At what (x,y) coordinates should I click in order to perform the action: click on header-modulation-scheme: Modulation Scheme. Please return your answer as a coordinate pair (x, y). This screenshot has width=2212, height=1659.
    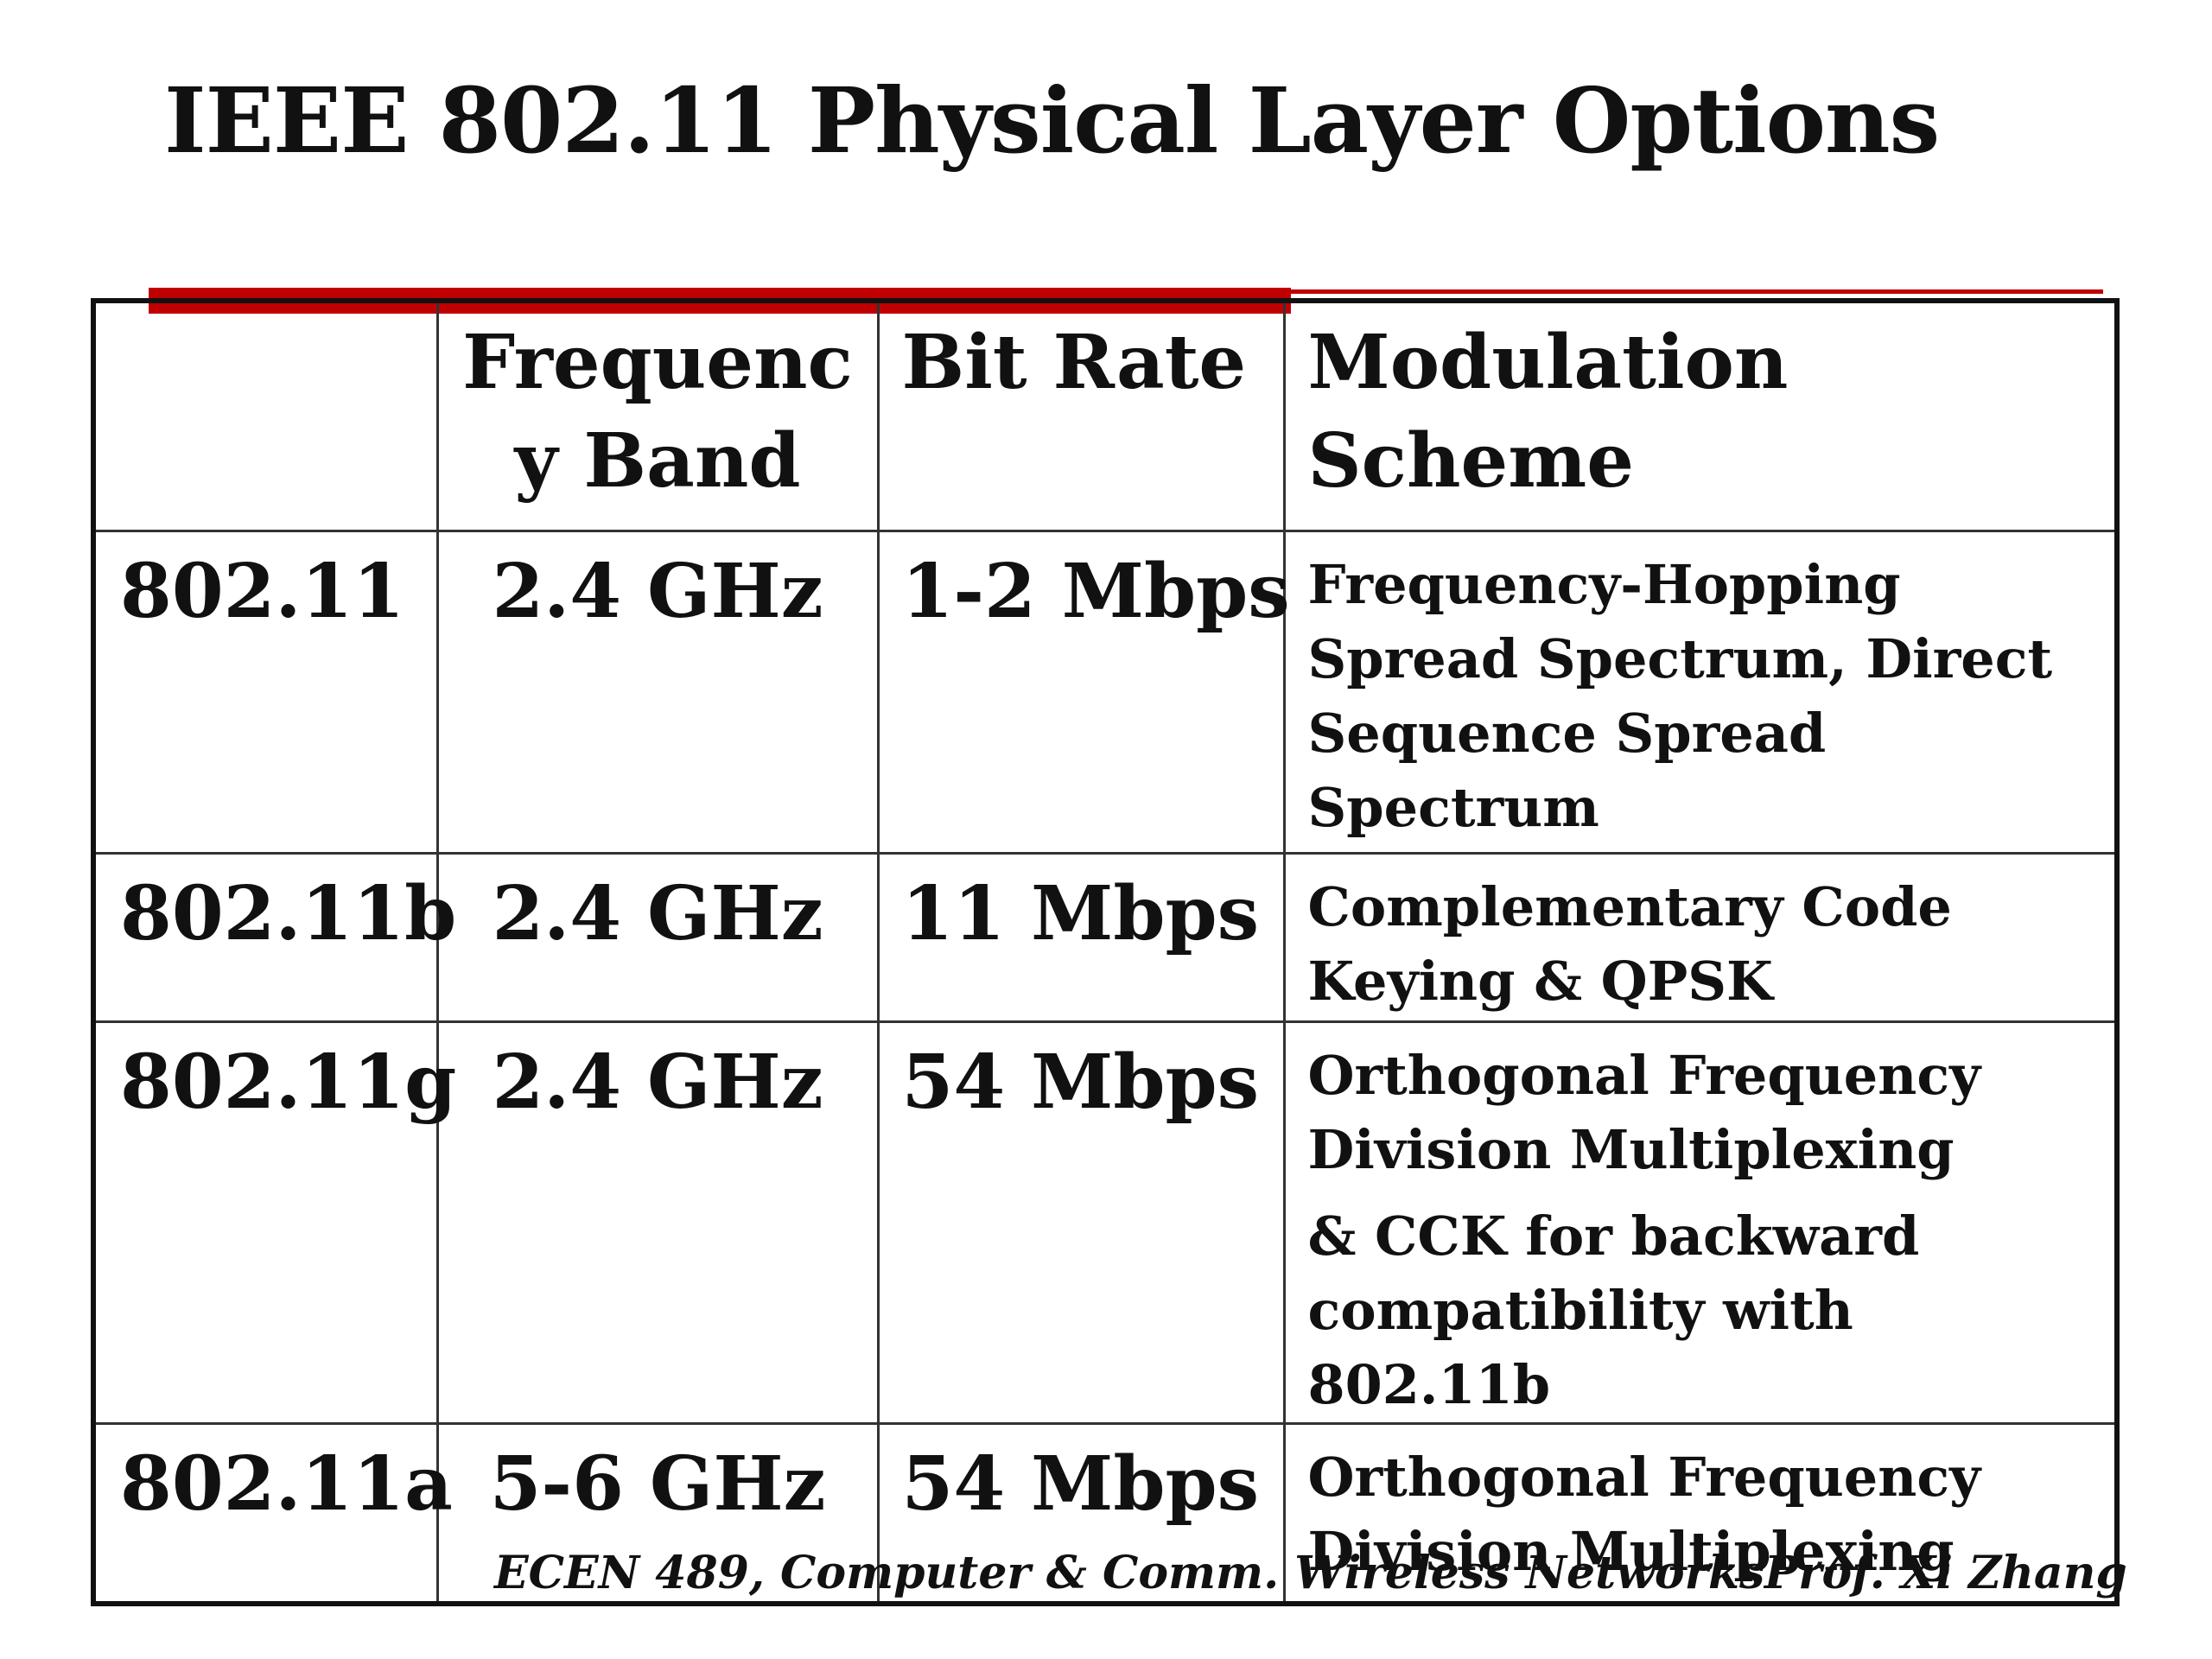
    Looking at the image, I should click on (1700, 415).